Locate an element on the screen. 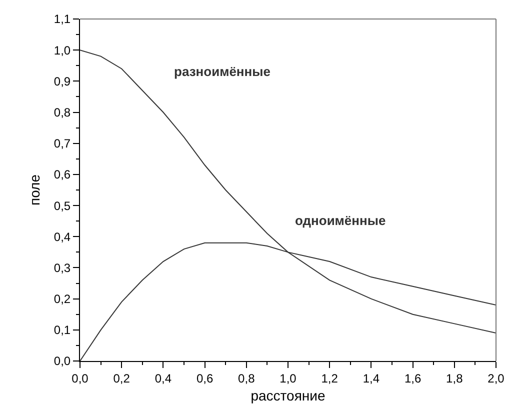  x-tick-label: 1,0 is located at coordinates (288, 378).